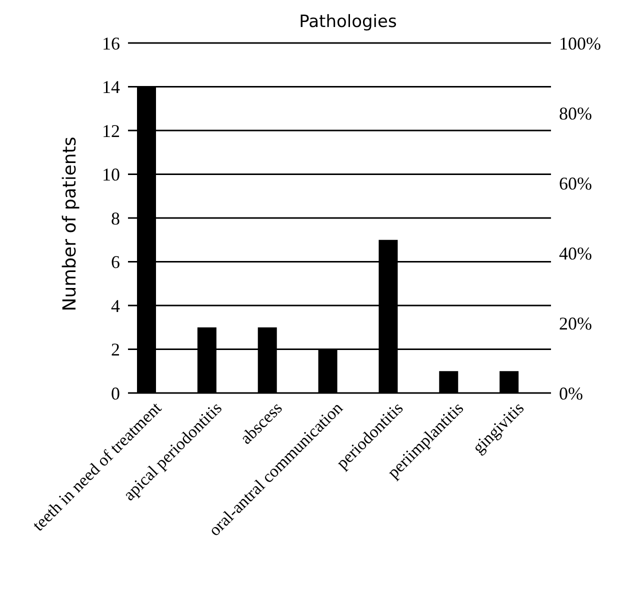 This screenshot has height=591, width=644. I want to click on y-tick-label: 4, so click(115, 306).